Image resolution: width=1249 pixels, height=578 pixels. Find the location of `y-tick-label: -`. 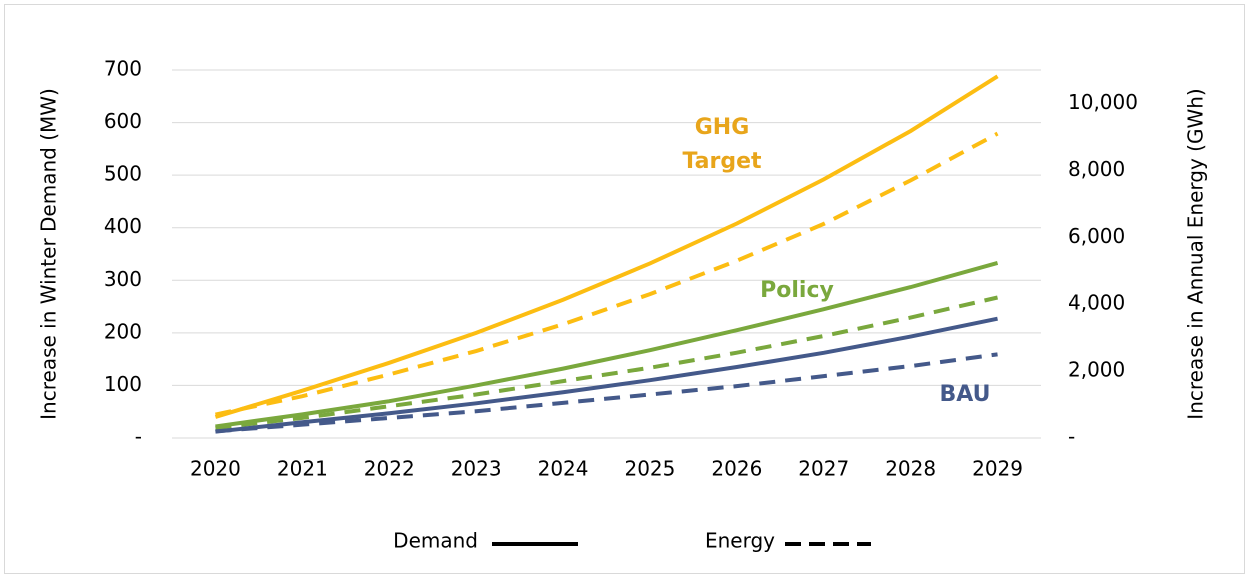

y-tick-label: - is located at coordinates (138, 437).